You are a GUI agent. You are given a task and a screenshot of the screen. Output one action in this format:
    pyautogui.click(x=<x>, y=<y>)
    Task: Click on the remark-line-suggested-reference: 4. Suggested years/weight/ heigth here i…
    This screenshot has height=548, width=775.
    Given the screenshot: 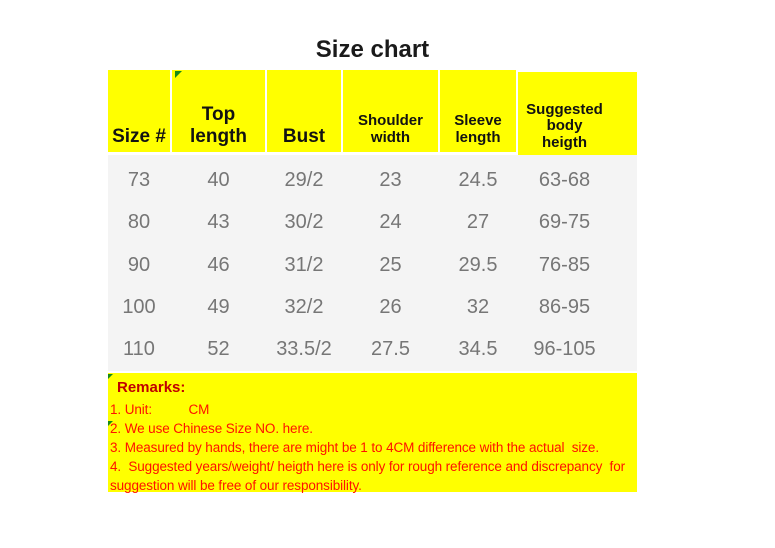 What is the action you would take?
    pyautogui.click(x=368, y=466)
    